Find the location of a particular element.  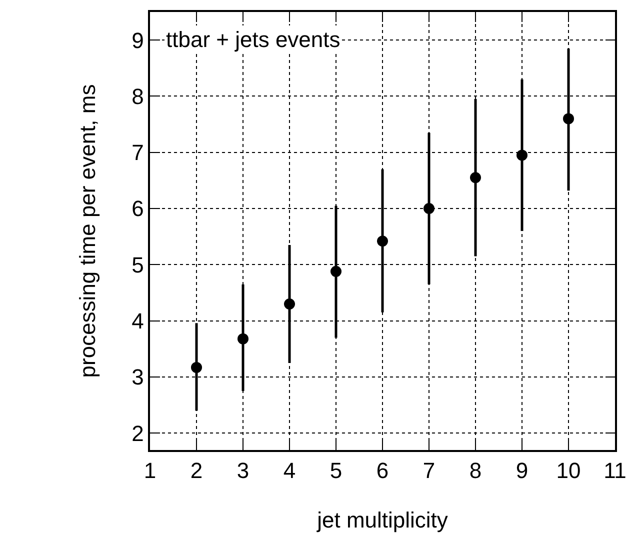

y-tick-label: 5 is located at coordinates (138, 265).